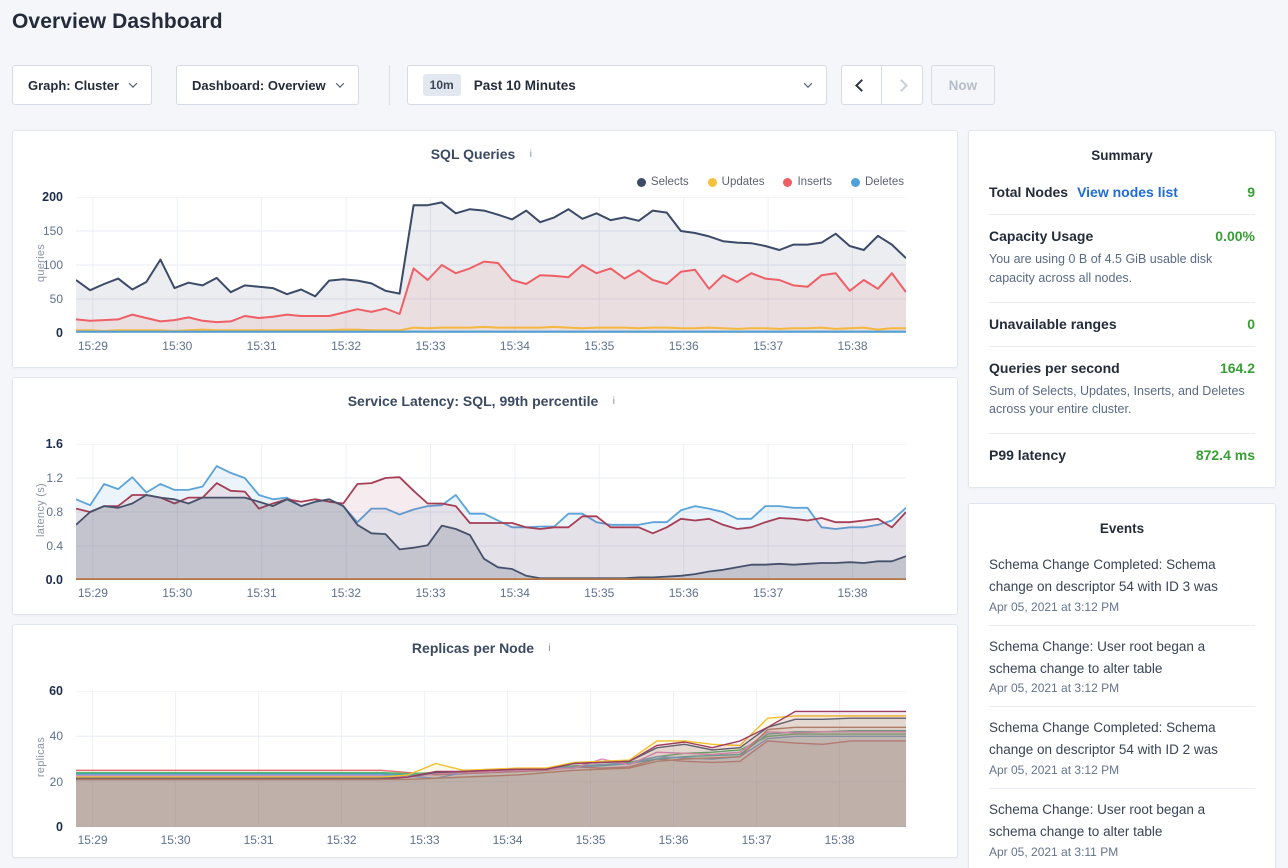  I want to click on summary-row-top: Total Nodes View nodes list 9, so click(1122, 192).